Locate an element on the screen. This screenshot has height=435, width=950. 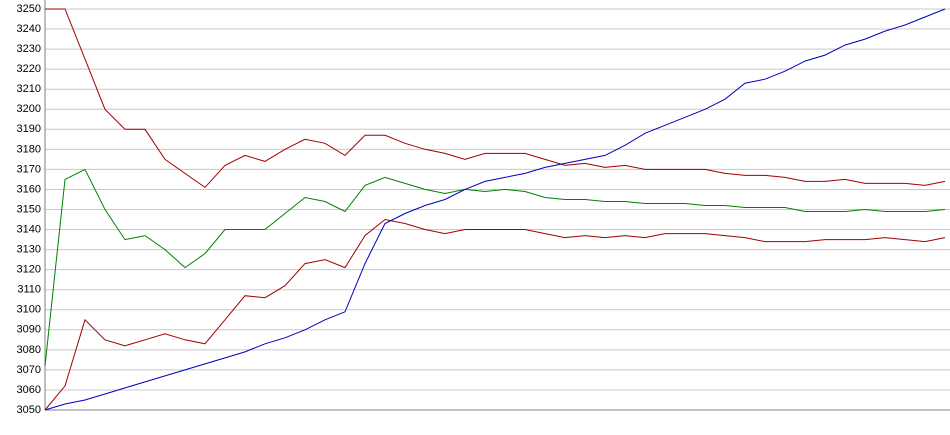
y-tick-label: 3190 is located at coordinates (29, 129).